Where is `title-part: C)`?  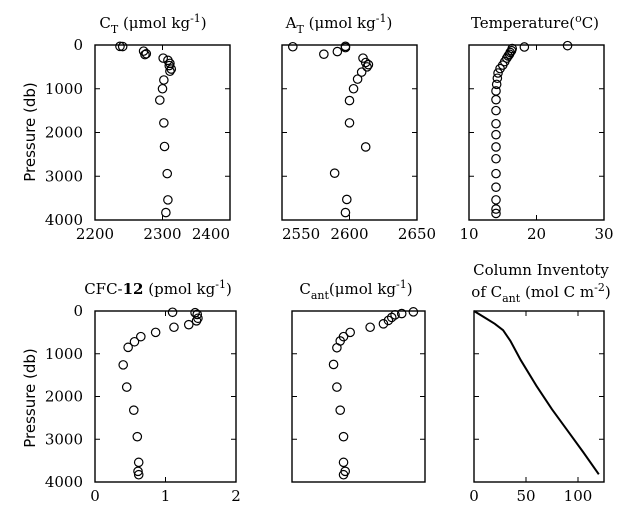
title-part: C) is located at coordinates (590, 23).